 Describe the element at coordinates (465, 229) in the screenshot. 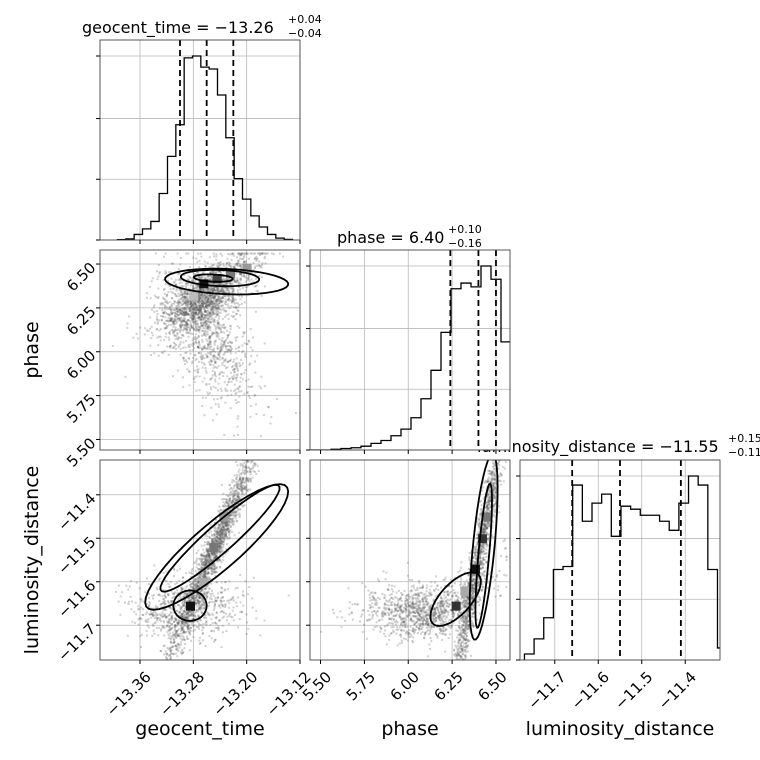

I see `title-phase-upper: +0.10` at that location.